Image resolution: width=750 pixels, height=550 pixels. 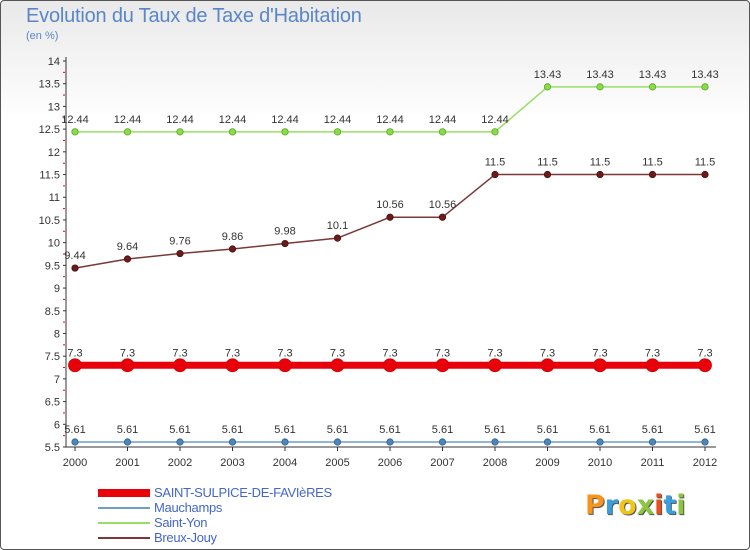 I want to click on y-tick-label: 5.5, so click(x=52, y=448).